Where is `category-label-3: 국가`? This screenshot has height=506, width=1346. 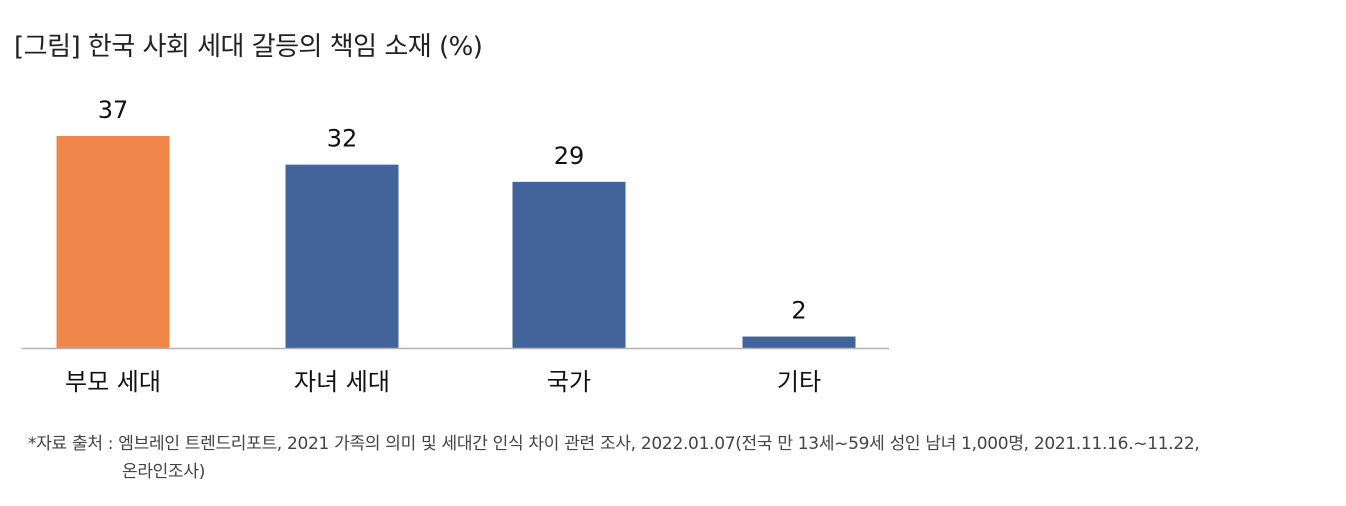
category-label-3: 국가 is located at coordinates (569, 382).